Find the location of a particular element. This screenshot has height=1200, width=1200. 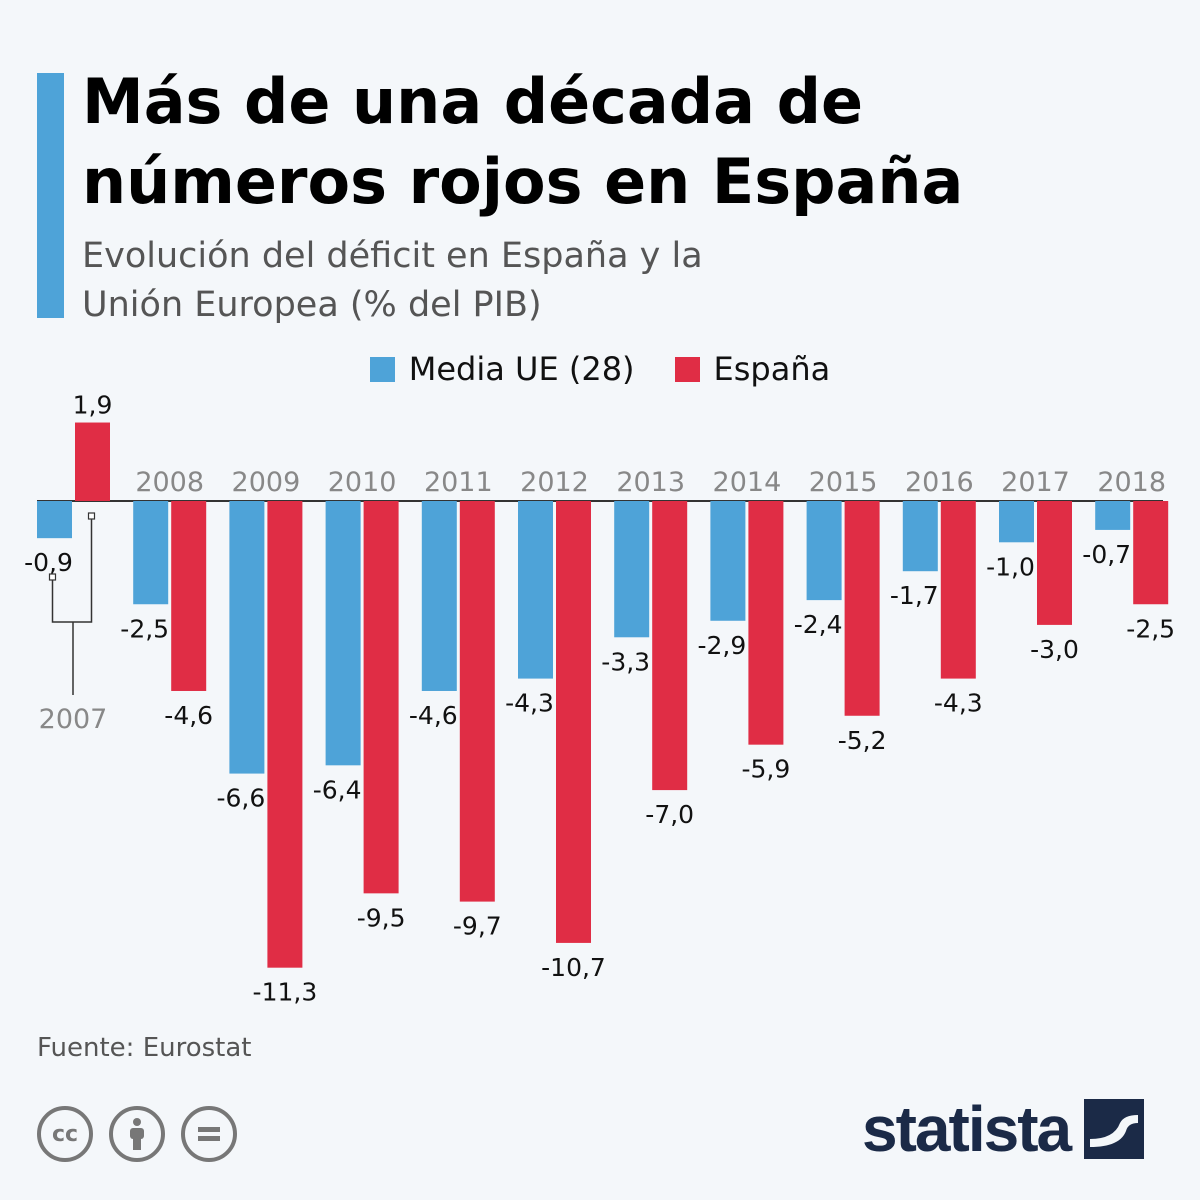

bar-spain-2012 is located at coordinates (573, 722).